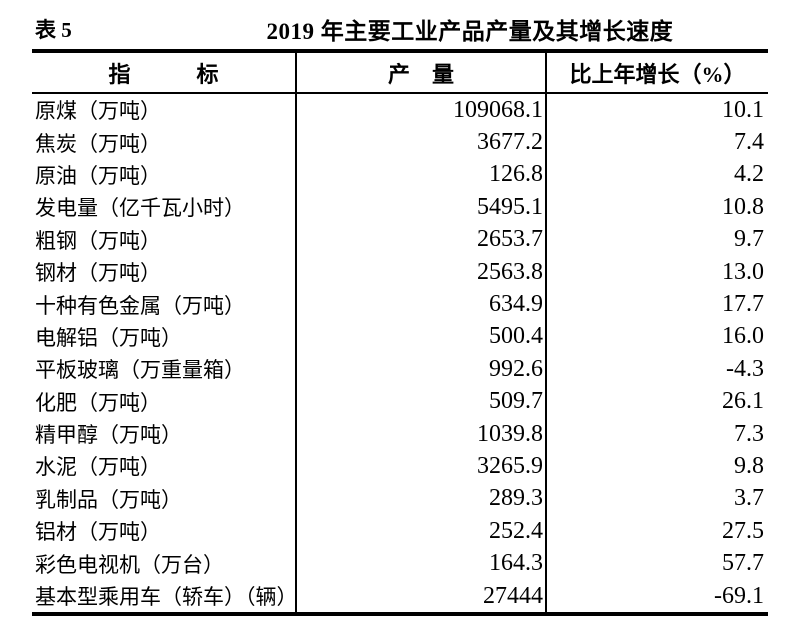  Describe the element at coordinates (129, 564) in the screenshot. I see `indicator-cell: 彩色电视机（万台）` at that location.